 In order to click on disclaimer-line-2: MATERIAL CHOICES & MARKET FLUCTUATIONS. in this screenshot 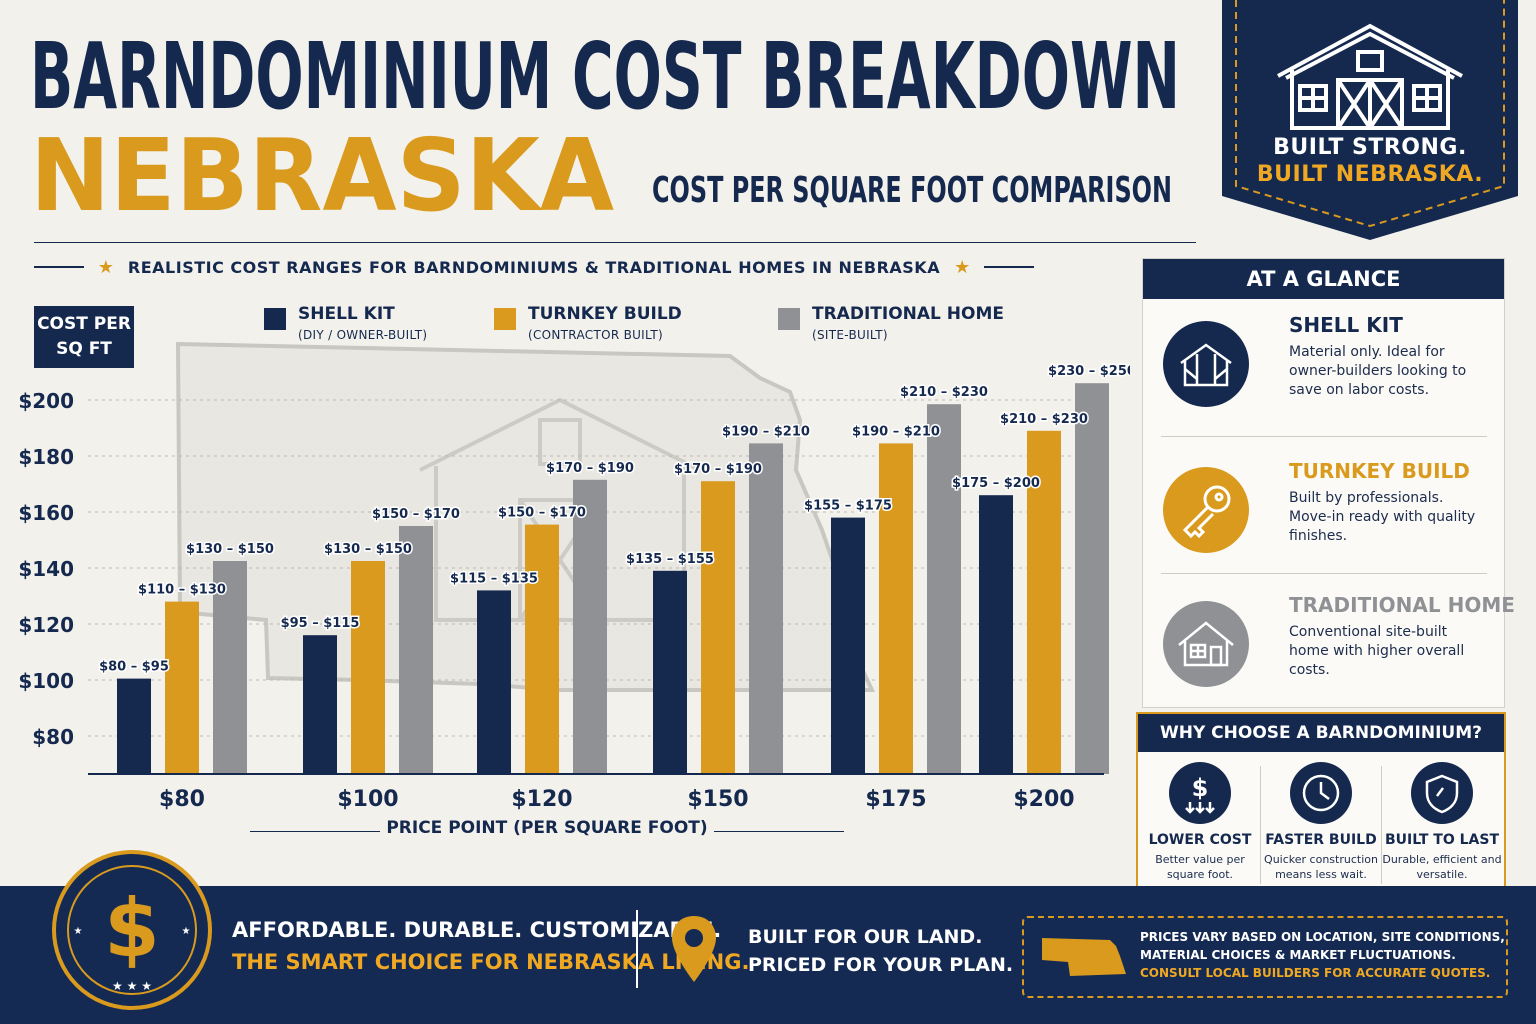, I will do `click(1298, 955)`.